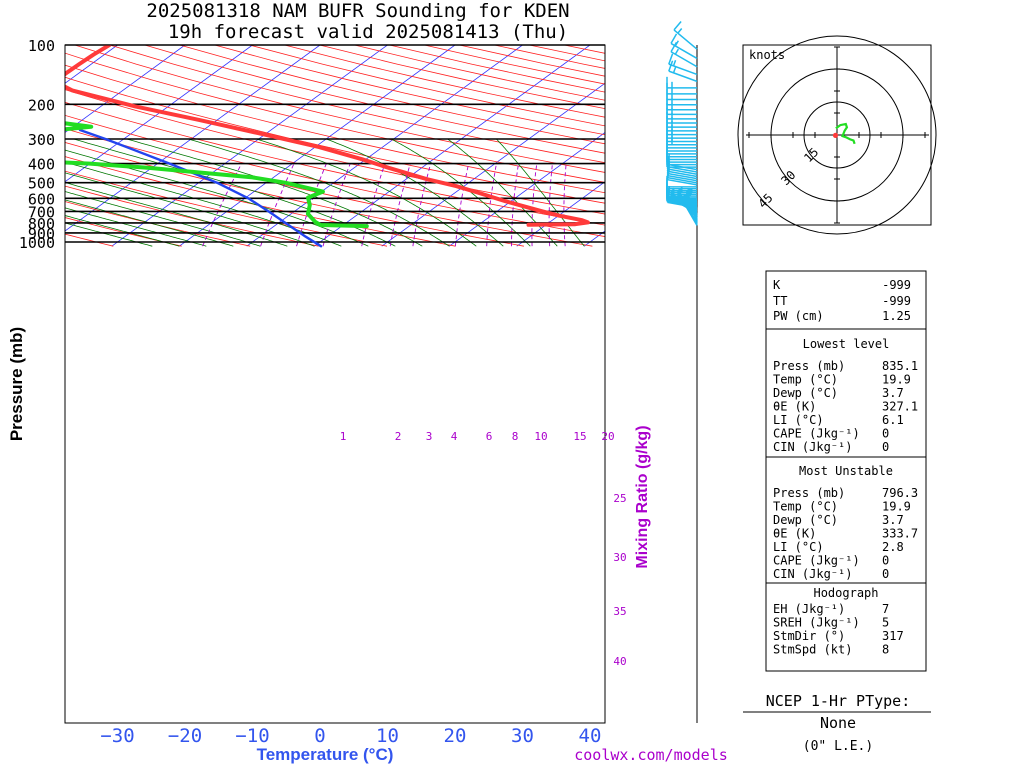 This screenshot has width=1024, height=768. Describe the element at coordinates (805, 380) in the screenshot. I see `lowest-row-label: Temp (°C)` at that location.